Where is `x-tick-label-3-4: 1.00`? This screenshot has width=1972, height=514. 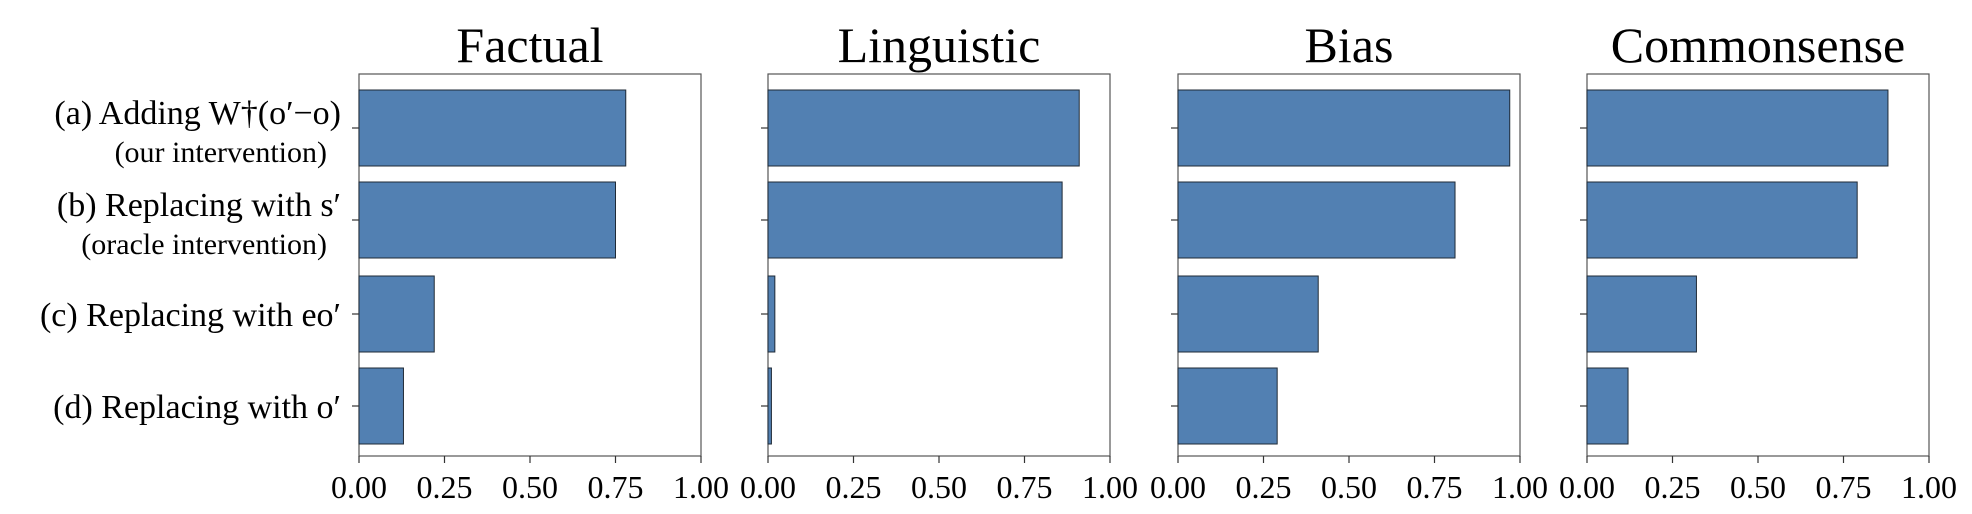 x-tick-label-3-4: 1.00 is located at coordinates (1929, 487).